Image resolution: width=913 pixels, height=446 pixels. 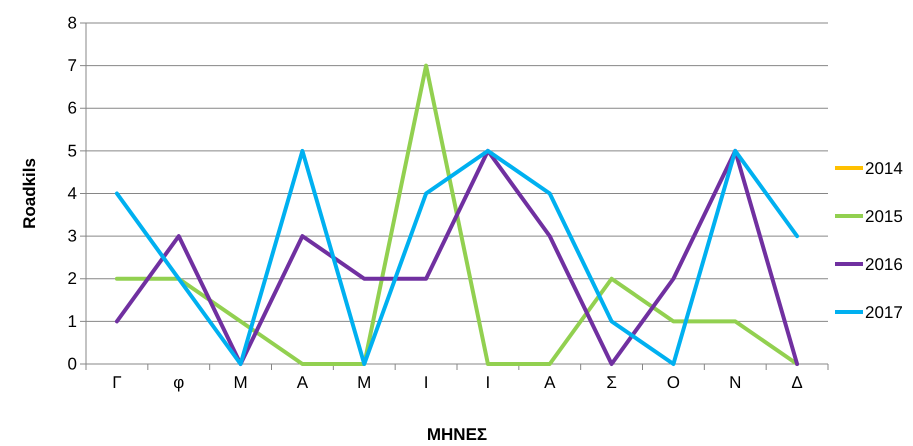 I want to click on x-tick-label: Σ, so click(x=611, y=382).